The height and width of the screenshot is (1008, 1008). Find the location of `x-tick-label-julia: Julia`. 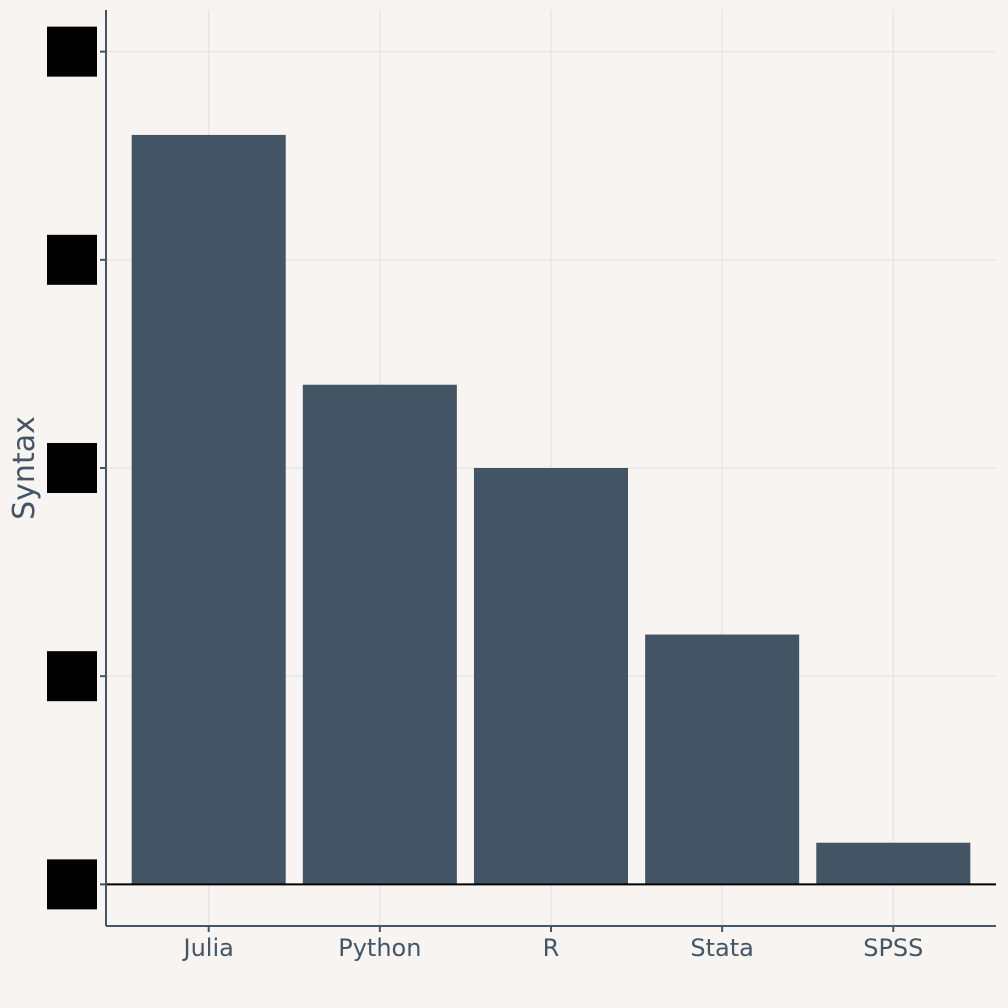

x-tick-label-julia: Julia is located at coordinates (208, 948).